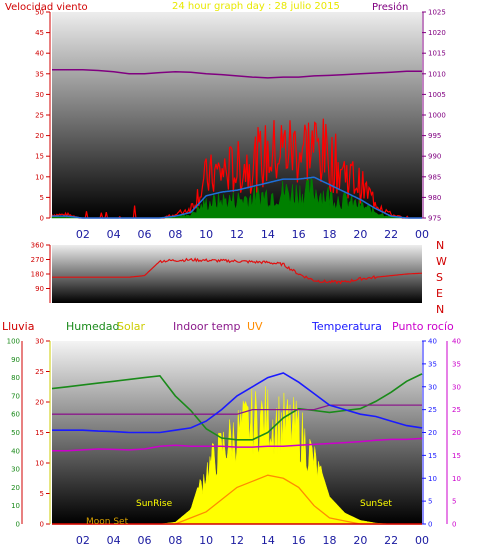 The height and width of the screenshot is (555, 499). I want to click on uv-axis-tick-label: 25, so click(39, 372).